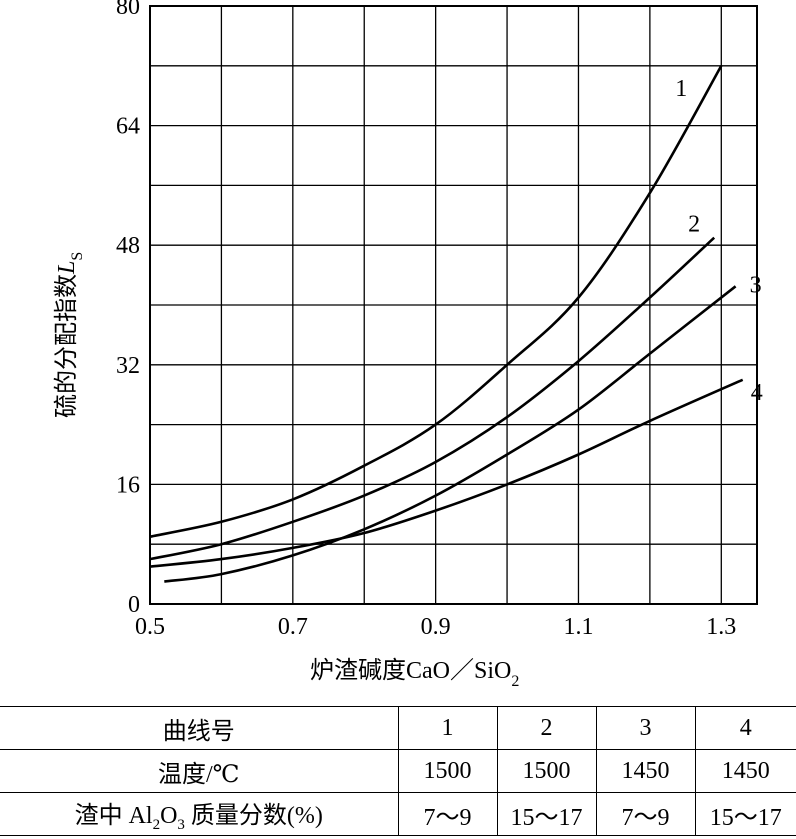 The height and width of the screenshot is (839, 796). I want to click on y-tick-label: 64, so click(128, 127).